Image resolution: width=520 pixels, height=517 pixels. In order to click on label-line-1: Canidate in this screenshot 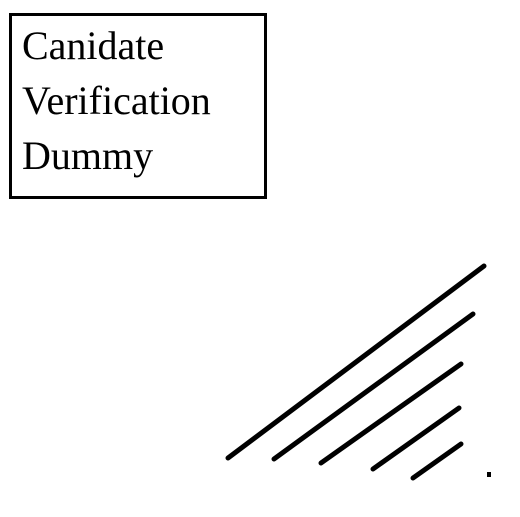, I will do `click(93, 45)`.